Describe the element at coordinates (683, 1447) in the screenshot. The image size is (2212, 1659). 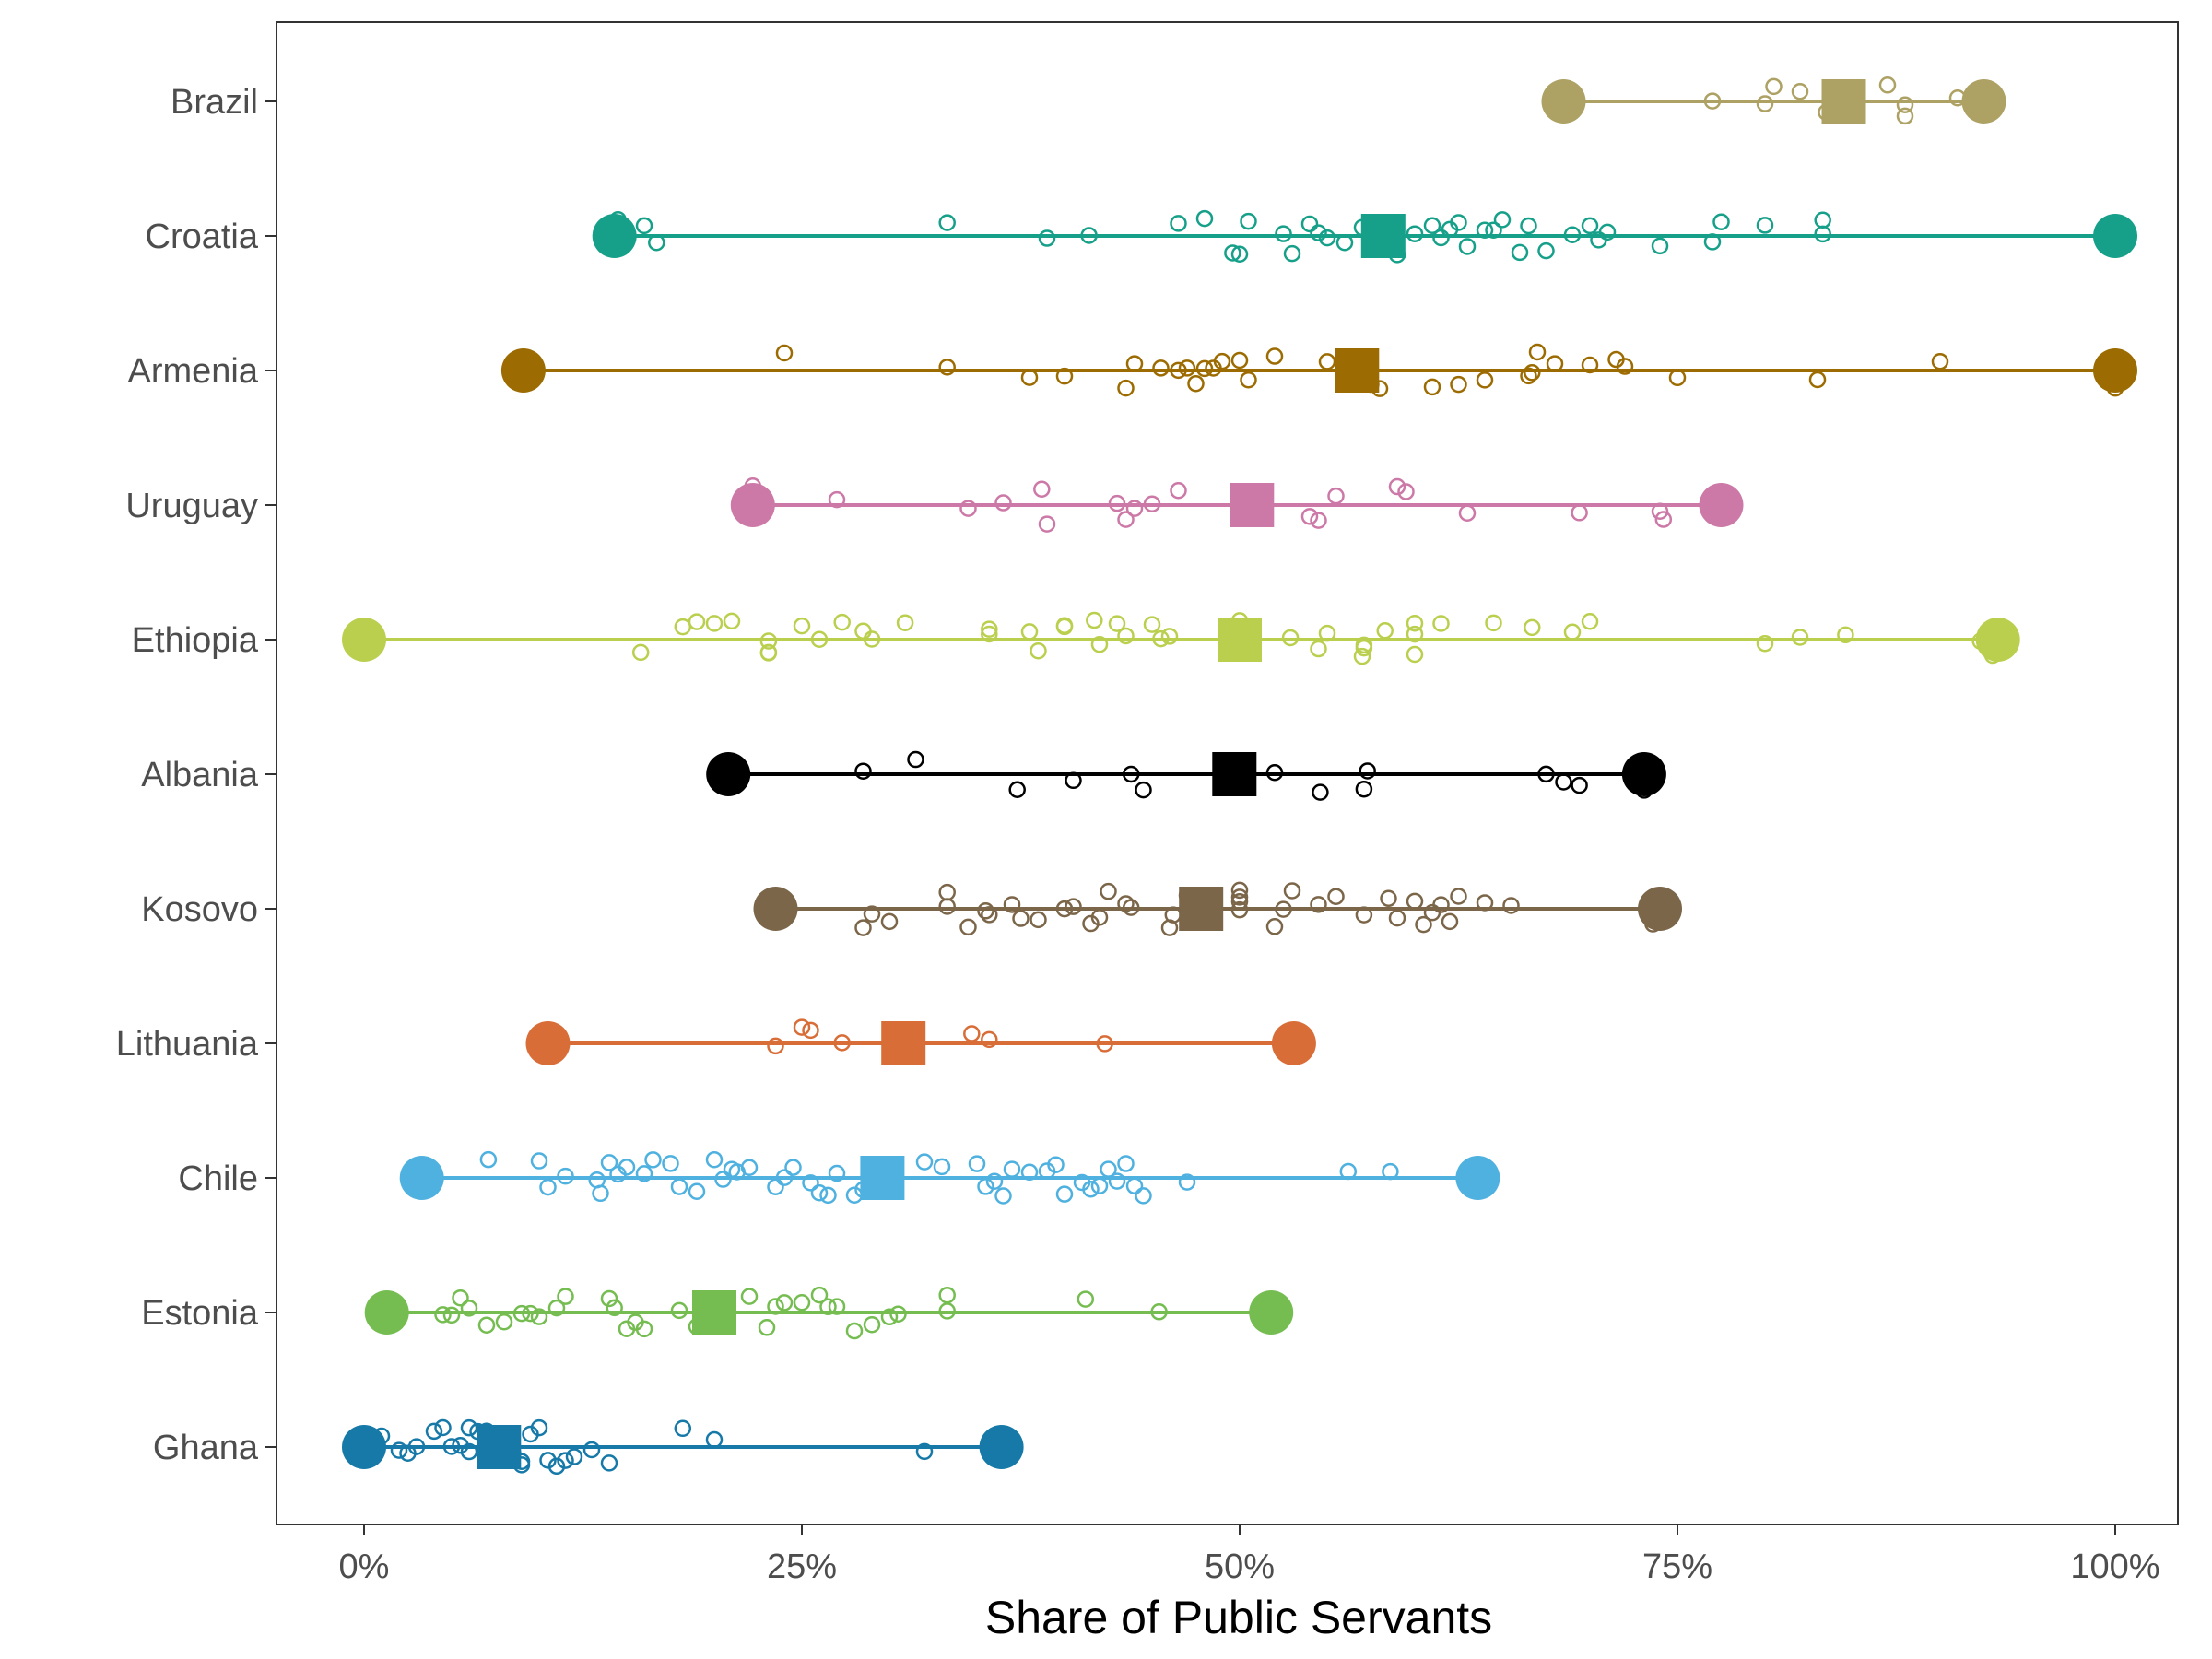
I see `series-ghana` at that location.